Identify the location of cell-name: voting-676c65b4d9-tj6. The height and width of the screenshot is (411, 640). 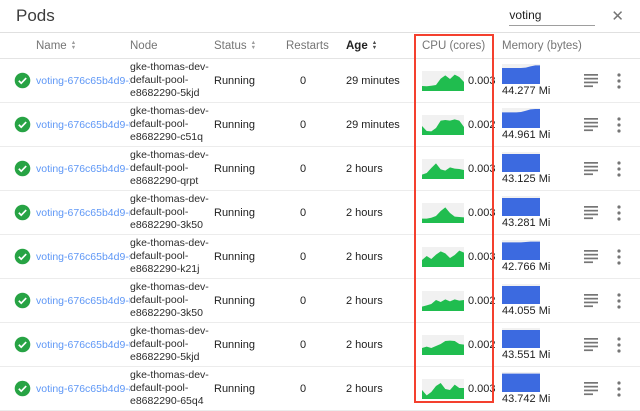
(83, 301).